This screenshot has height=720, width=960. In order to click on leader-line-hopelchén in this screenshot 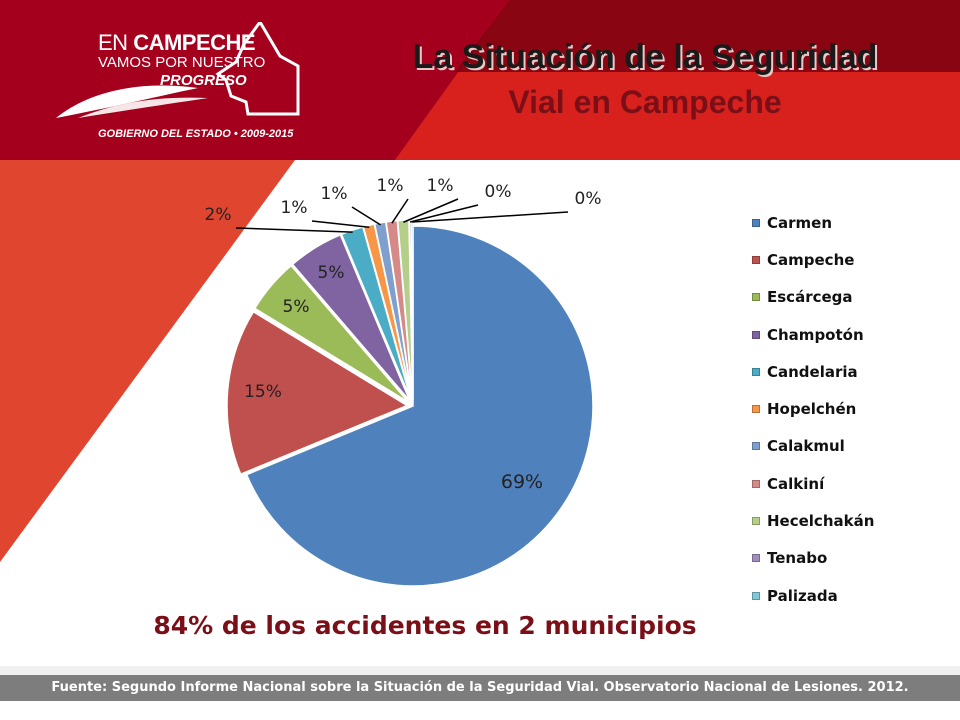, I will do `click(340, 224)`.